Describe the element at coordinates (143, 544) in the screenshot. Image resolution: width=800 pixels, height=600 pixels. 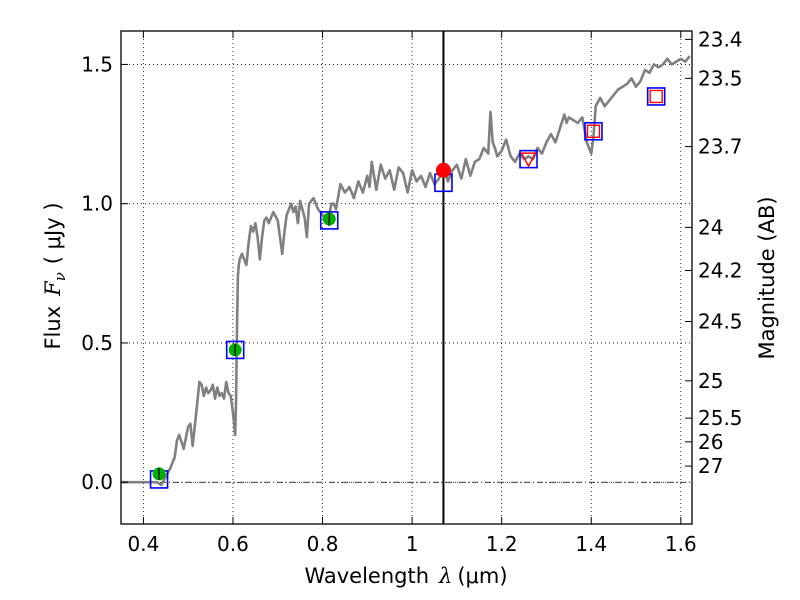
I see `x-tick-label: 0.4` at that location.